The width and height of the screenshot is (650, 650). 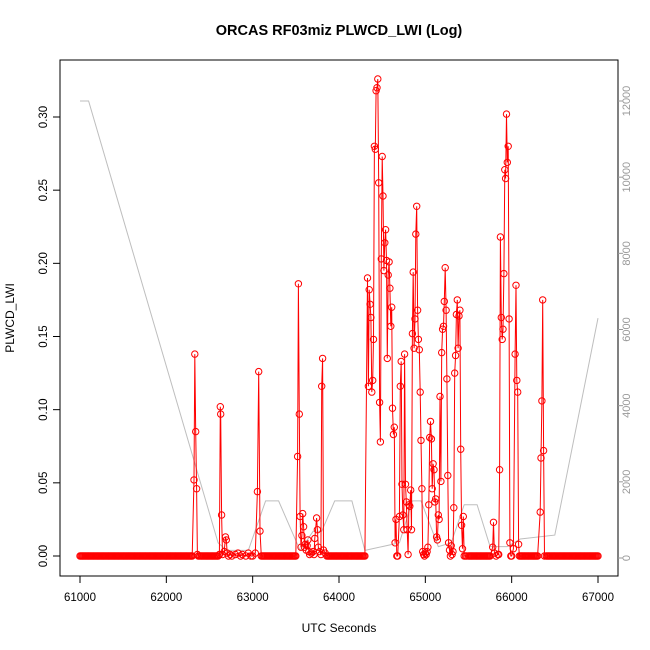 What do you see at coordinates (425, 598) in the screenshot?
I see `x-tick-label: 65000` at bounding box center [425, 598].